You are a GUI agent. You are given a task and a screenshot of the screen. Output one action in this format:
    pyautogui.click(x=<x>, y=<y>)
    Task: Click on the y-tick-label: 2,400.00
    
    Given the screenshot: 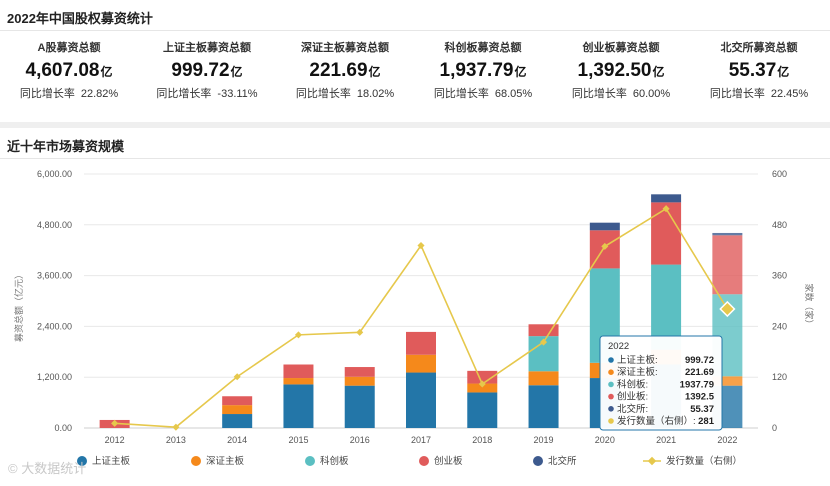 What is the action you would take?
    pyautogui.click(x=54, y=326)
    